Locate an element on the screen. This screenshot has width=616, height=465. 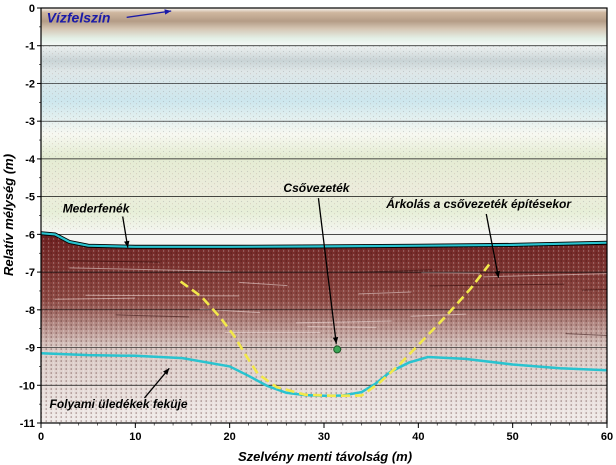
pipe-marker is located at coordinates (337, 349).